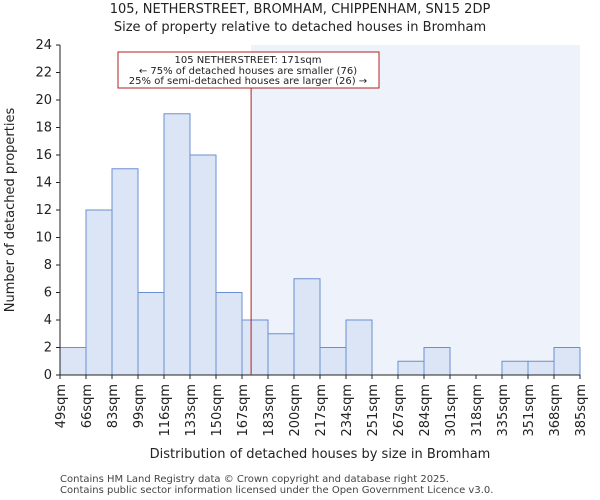 The height and width of the screenshot is (500, 600). I want to click on bar-133sqm, so click(203, 265).